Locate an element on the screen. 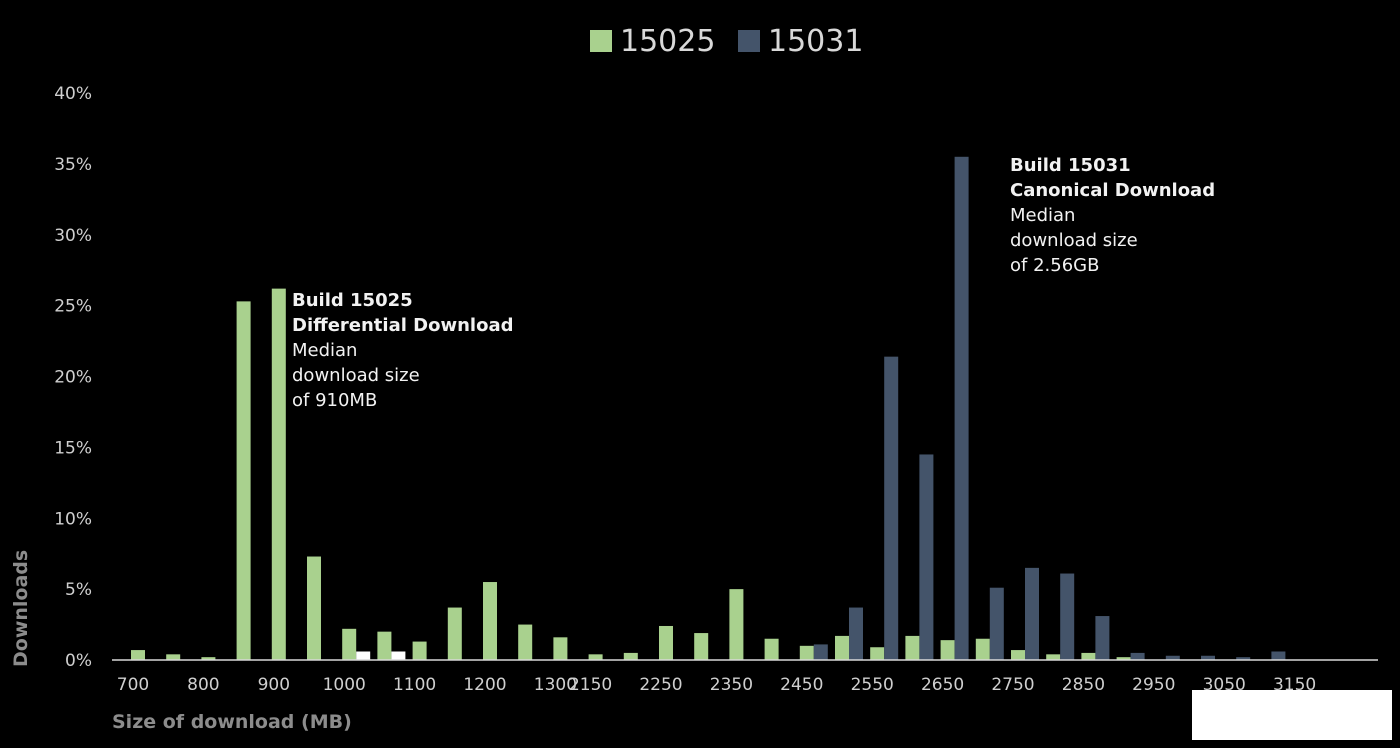  x-tick-label: 2850 is located at coordinates (1083, 685).